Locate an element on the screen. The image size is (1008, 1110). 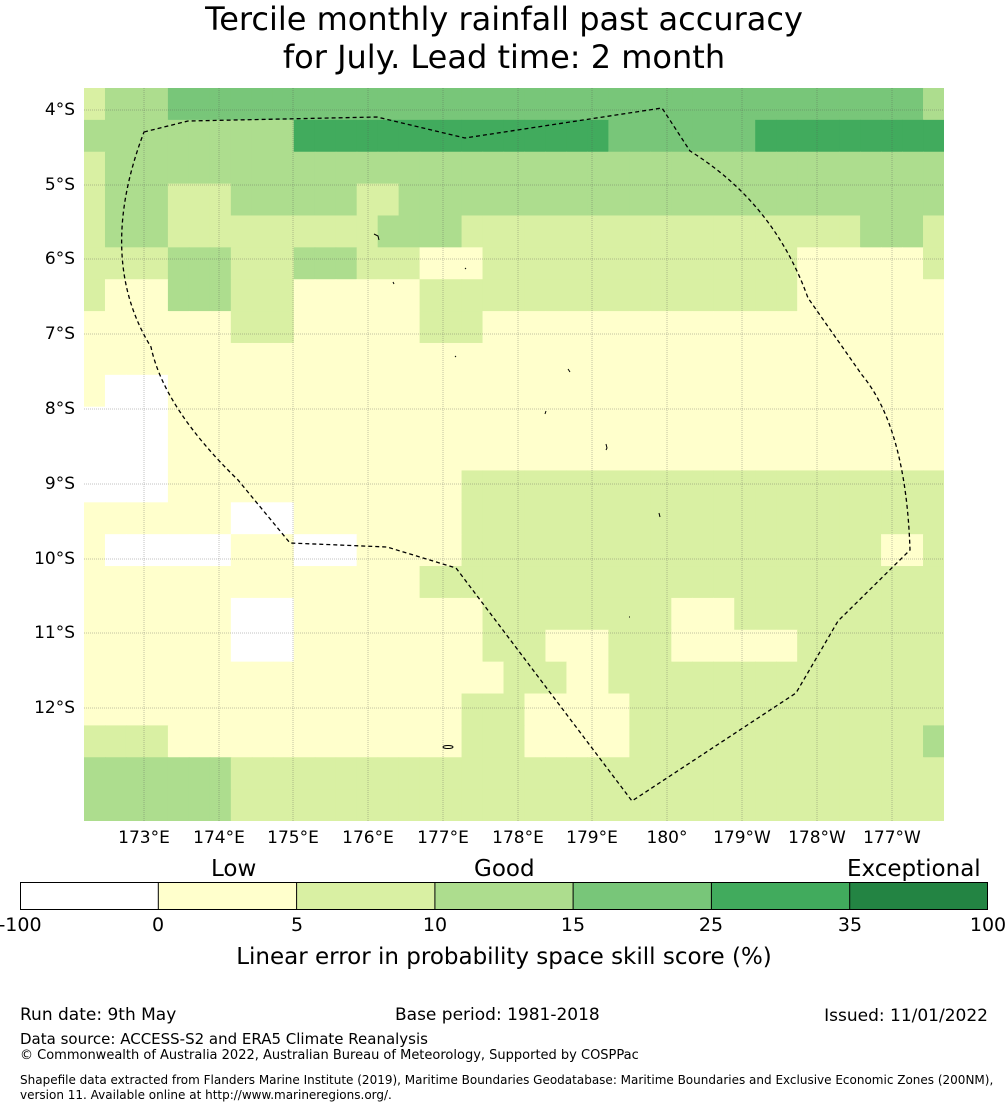
colorbar-segment is located at coordinates (918, 896).